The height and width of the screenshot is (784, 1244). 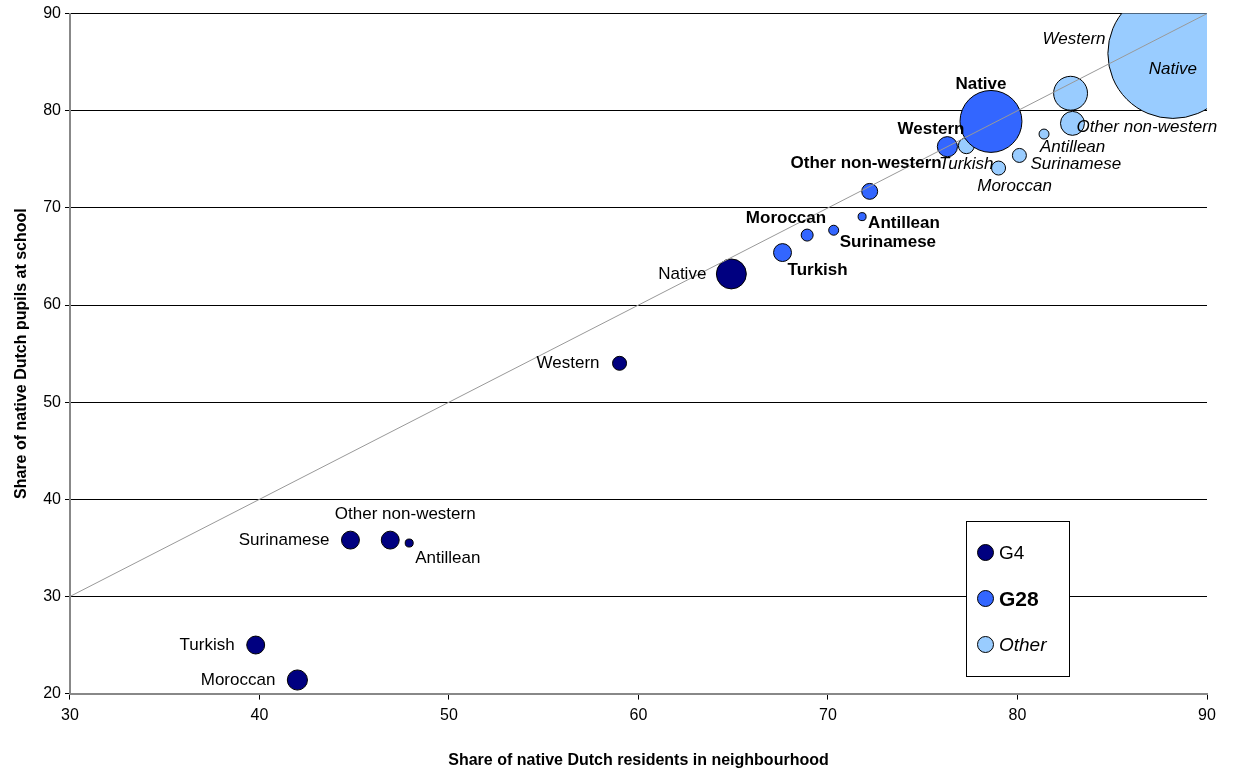 I want to click on y-tick-label: 20, so click(x=52, y=693).